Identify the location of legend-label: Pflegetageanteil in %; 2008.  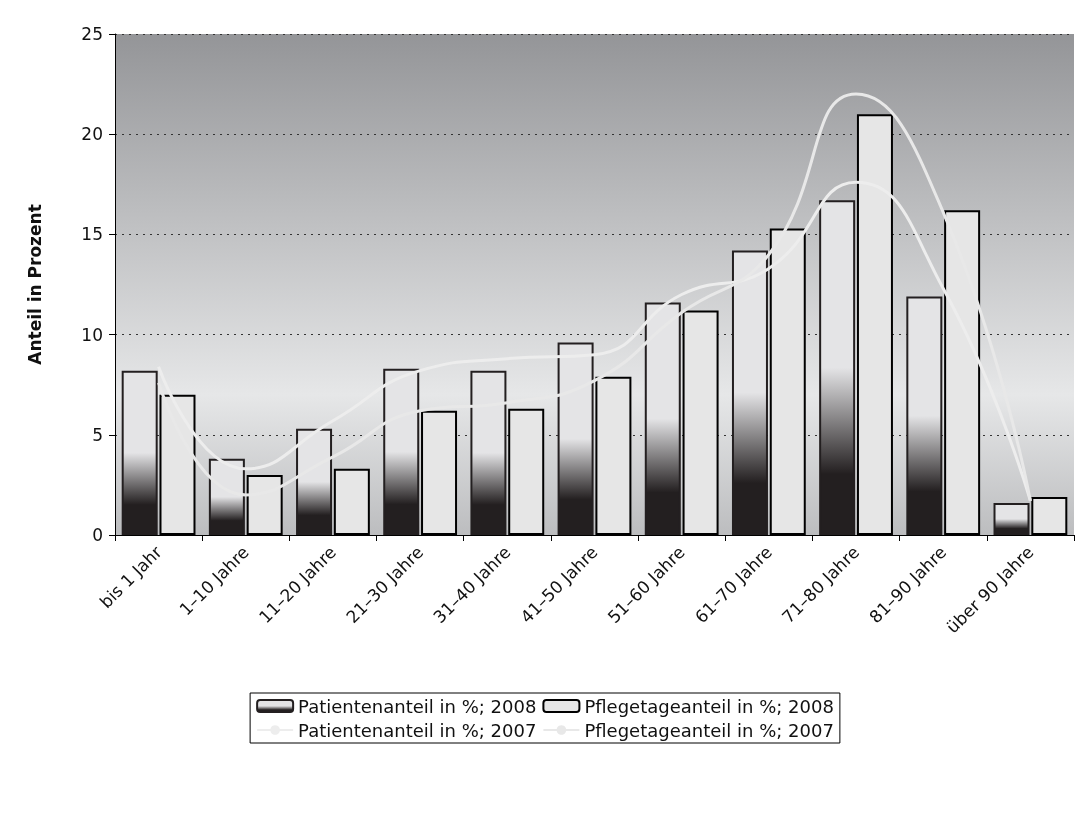
(709, 706).